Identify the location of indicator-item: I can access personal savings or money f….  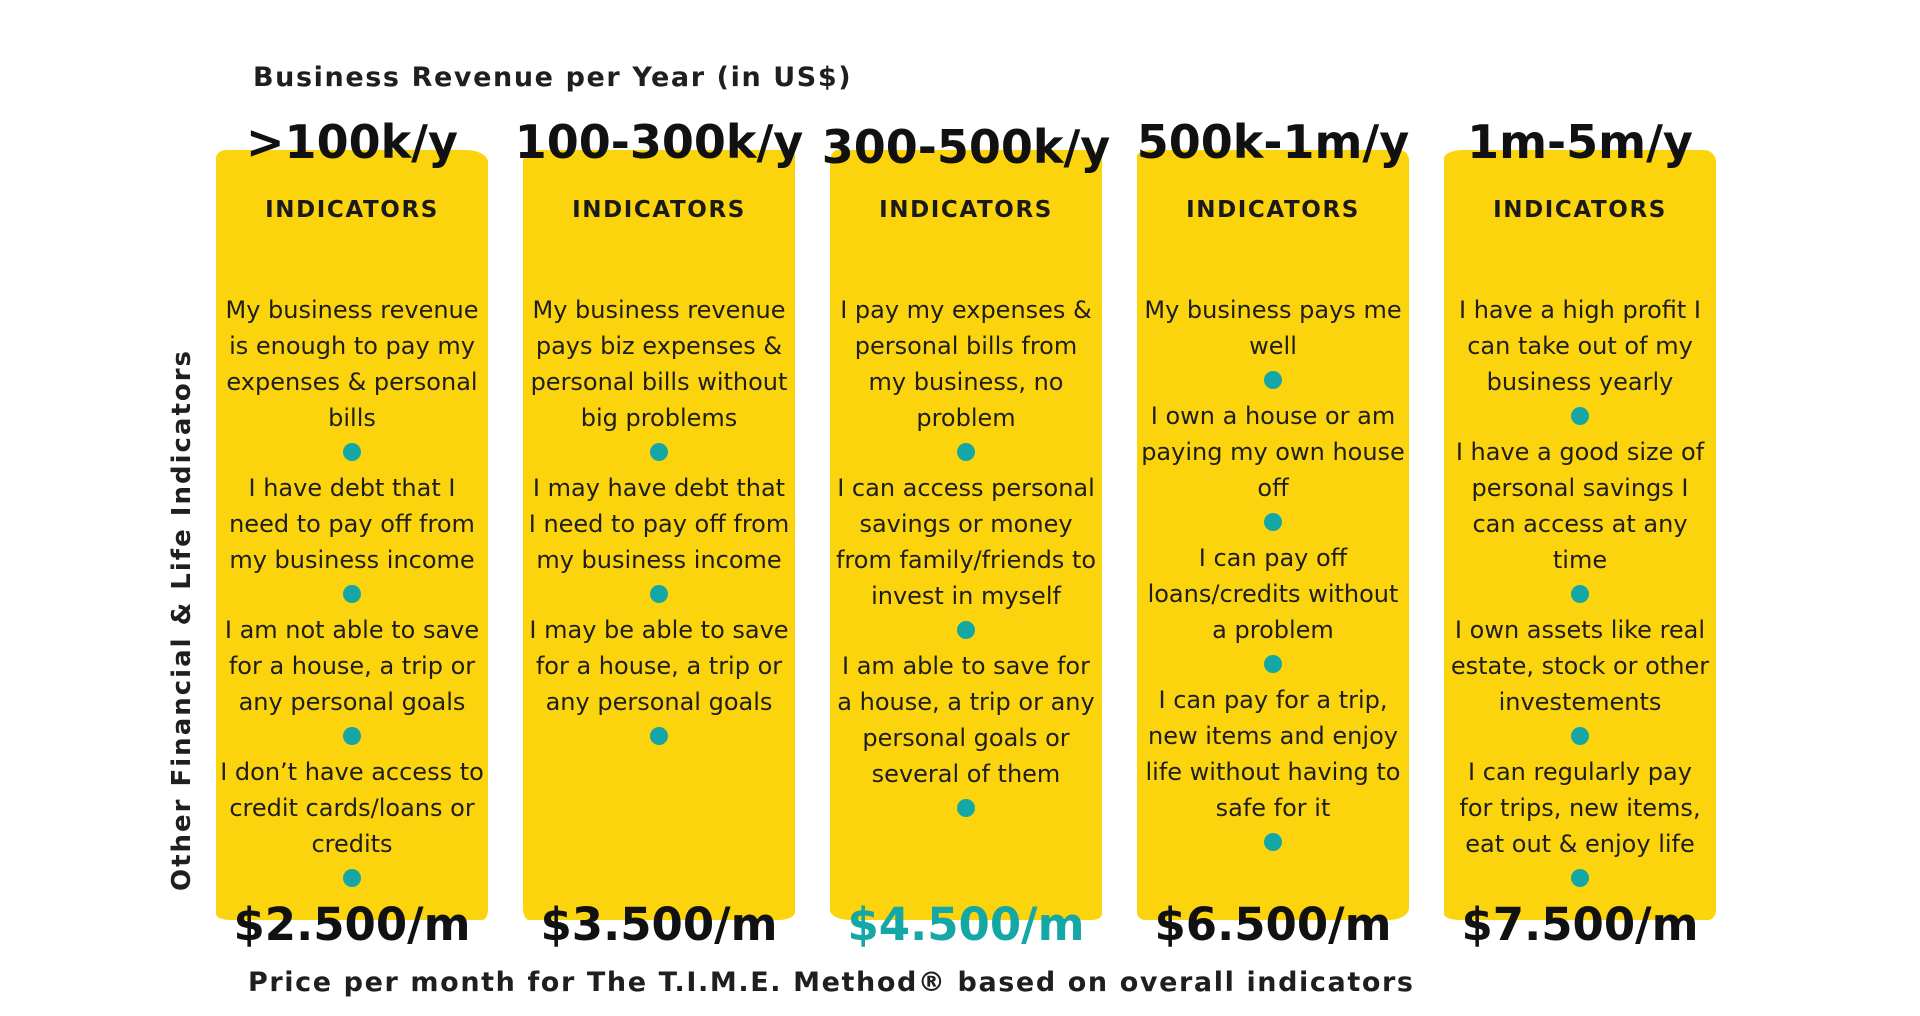
(966, 542).